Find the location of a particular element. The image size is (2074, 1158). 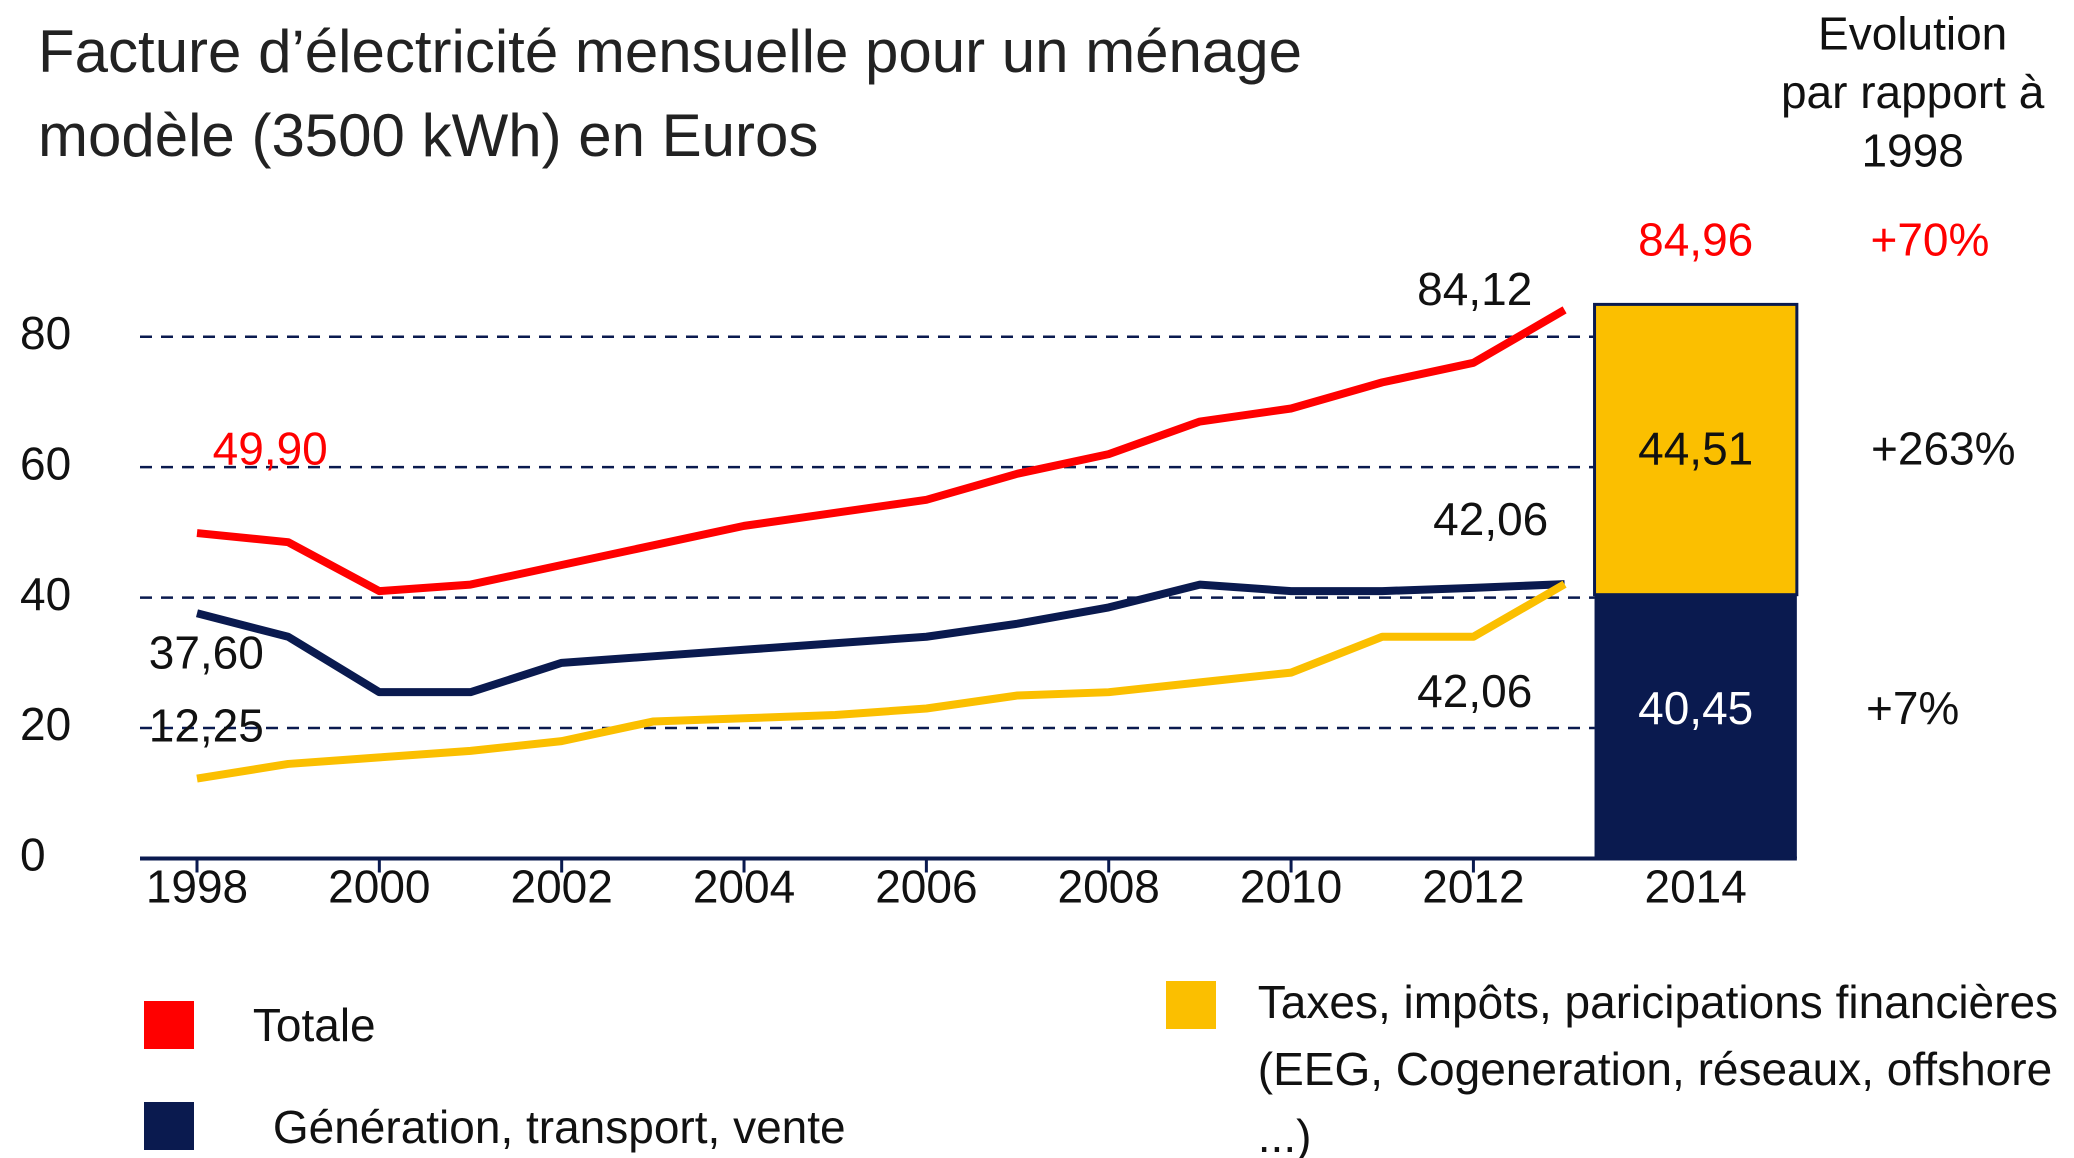

x-tick-label: 2004 is located at coordinates (744, 887).